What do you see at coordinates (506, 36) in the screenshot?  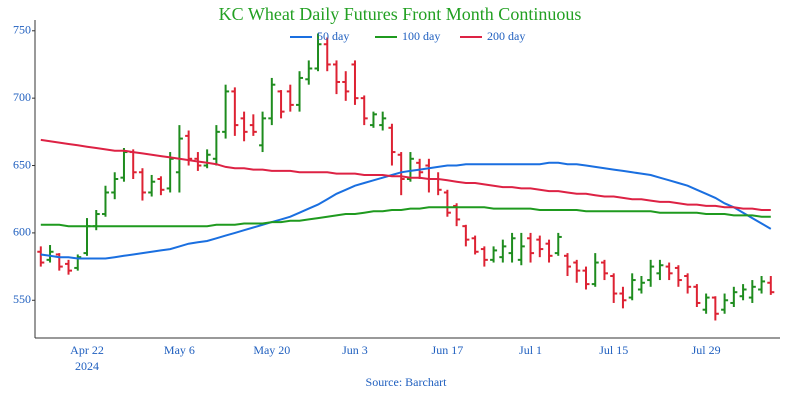 I see `legend-label: 200 day` at bounding box center [506, 36].